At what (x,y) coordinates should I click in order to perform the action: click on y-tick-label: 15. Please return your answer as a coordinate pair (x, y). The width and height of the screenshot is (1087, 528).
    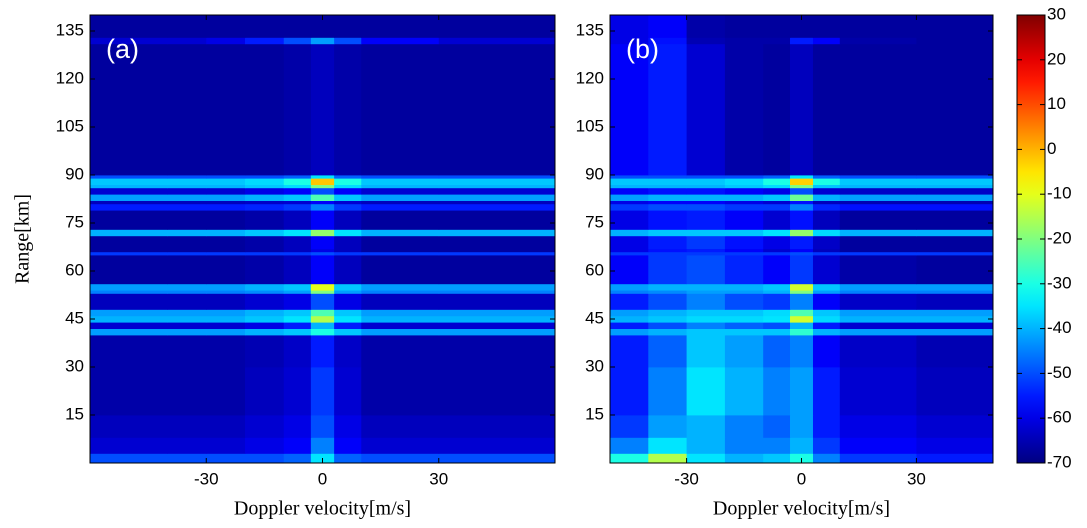
    Looking at the image, I should click on (594, 413).